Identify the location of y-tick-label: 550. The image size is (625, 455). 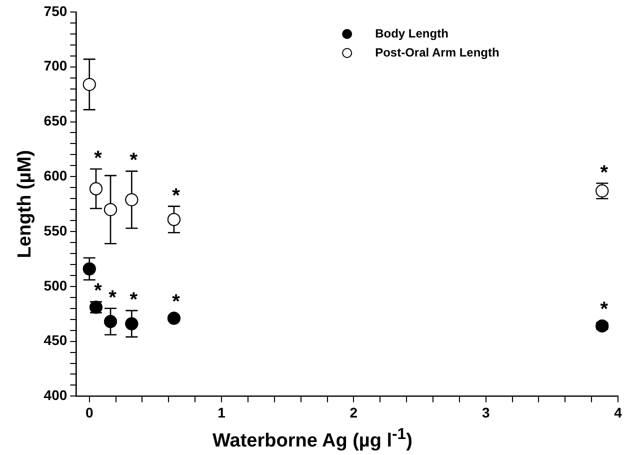
(56, 230).